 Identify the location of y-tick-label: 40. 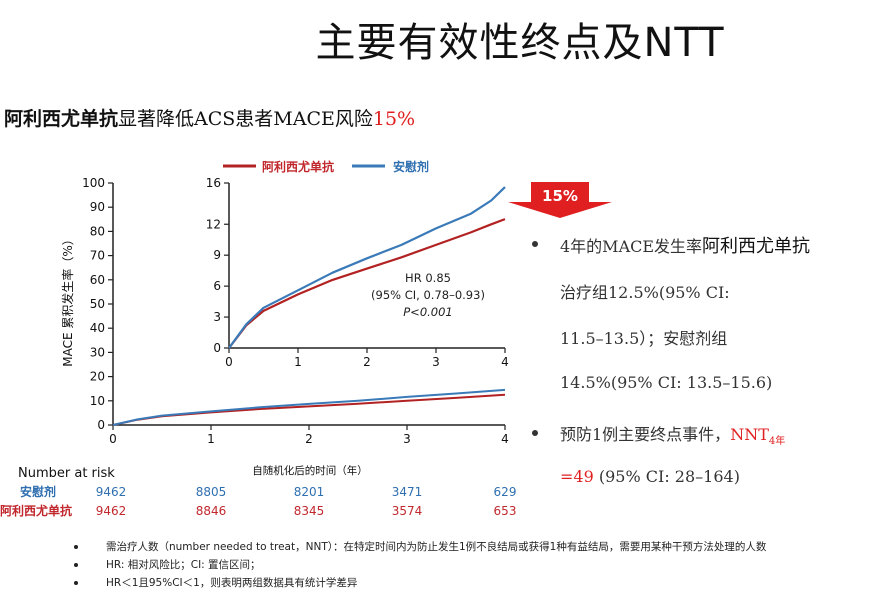
(97, 328).